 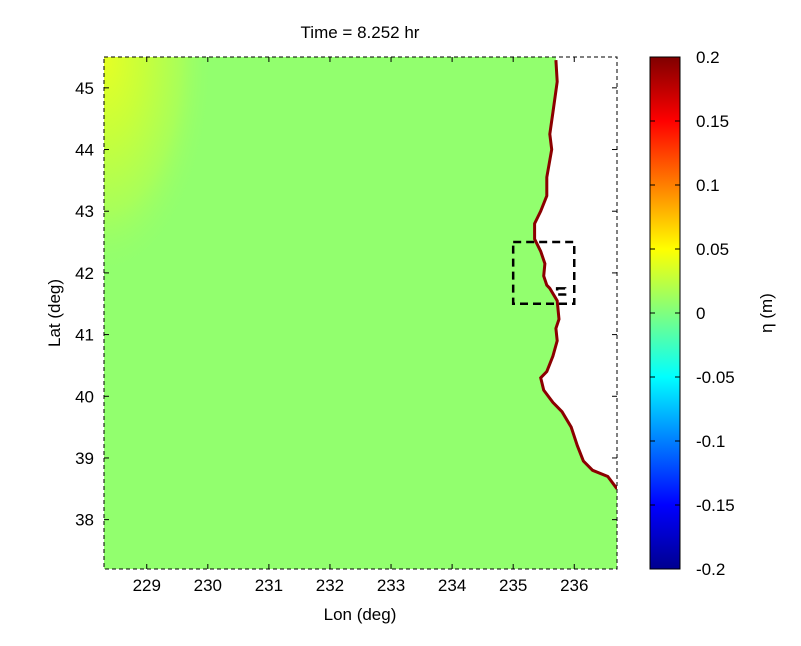 I want to click on coastline-edge, so click(x=575, y=275).